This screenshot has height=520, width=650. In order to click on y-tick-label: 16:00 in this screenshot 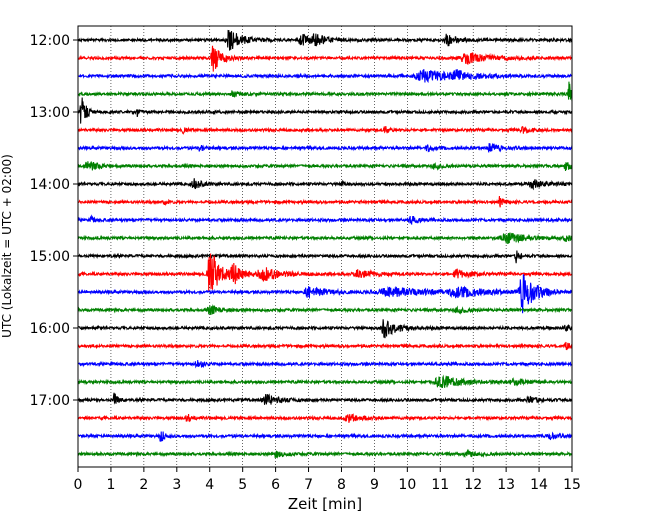, I will do `click(50, 329)`.